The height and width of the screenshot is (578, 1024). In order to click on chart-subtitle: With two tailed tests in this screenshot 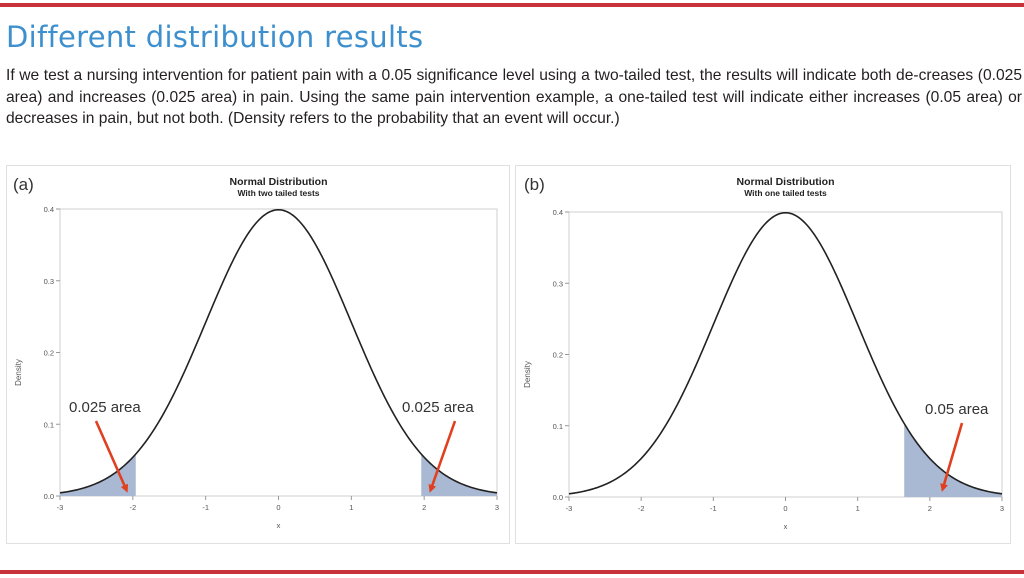, I will do `click(278, 193)`.